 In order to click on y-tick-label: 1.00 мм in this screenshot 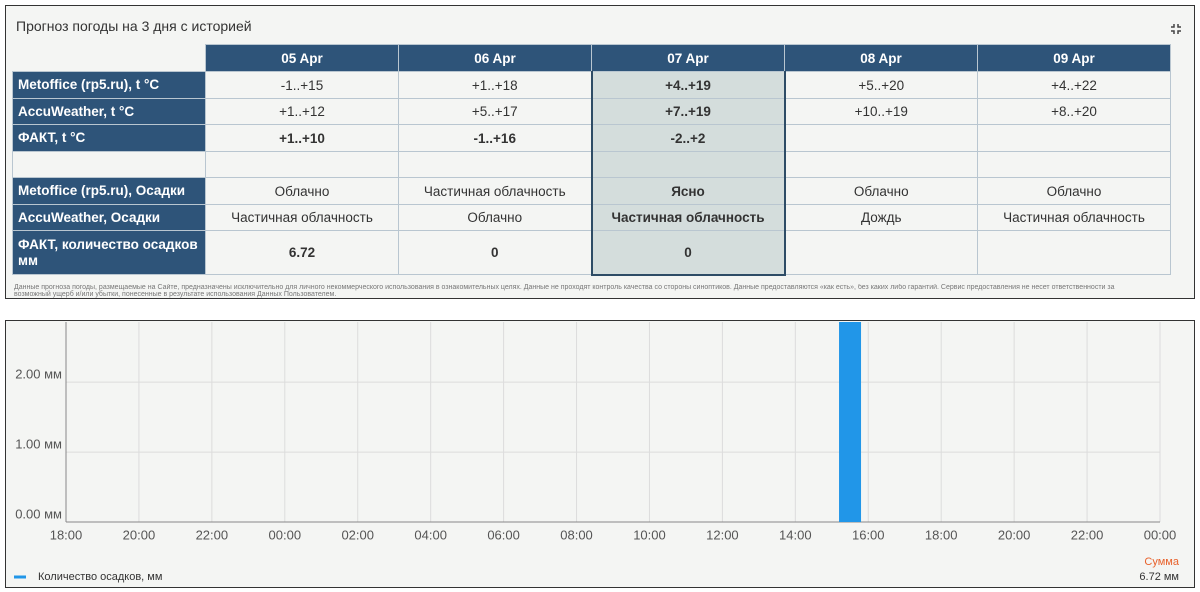, I will do `click(38, 444)`.